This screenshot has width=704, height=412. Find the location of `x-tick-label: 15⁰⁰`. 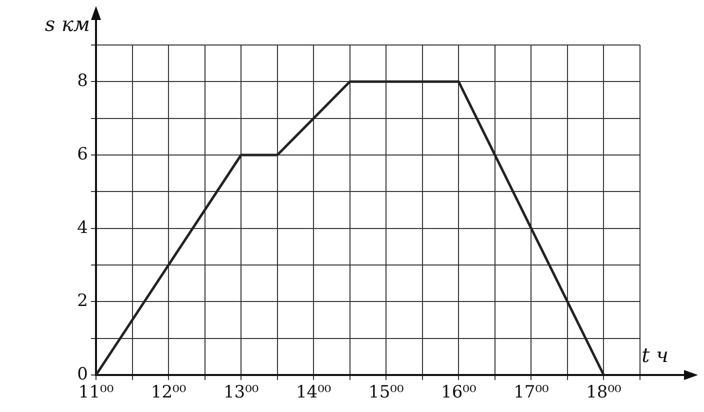

x-tick-label: 15⁰⁰ is located at coordinates (386, 392).